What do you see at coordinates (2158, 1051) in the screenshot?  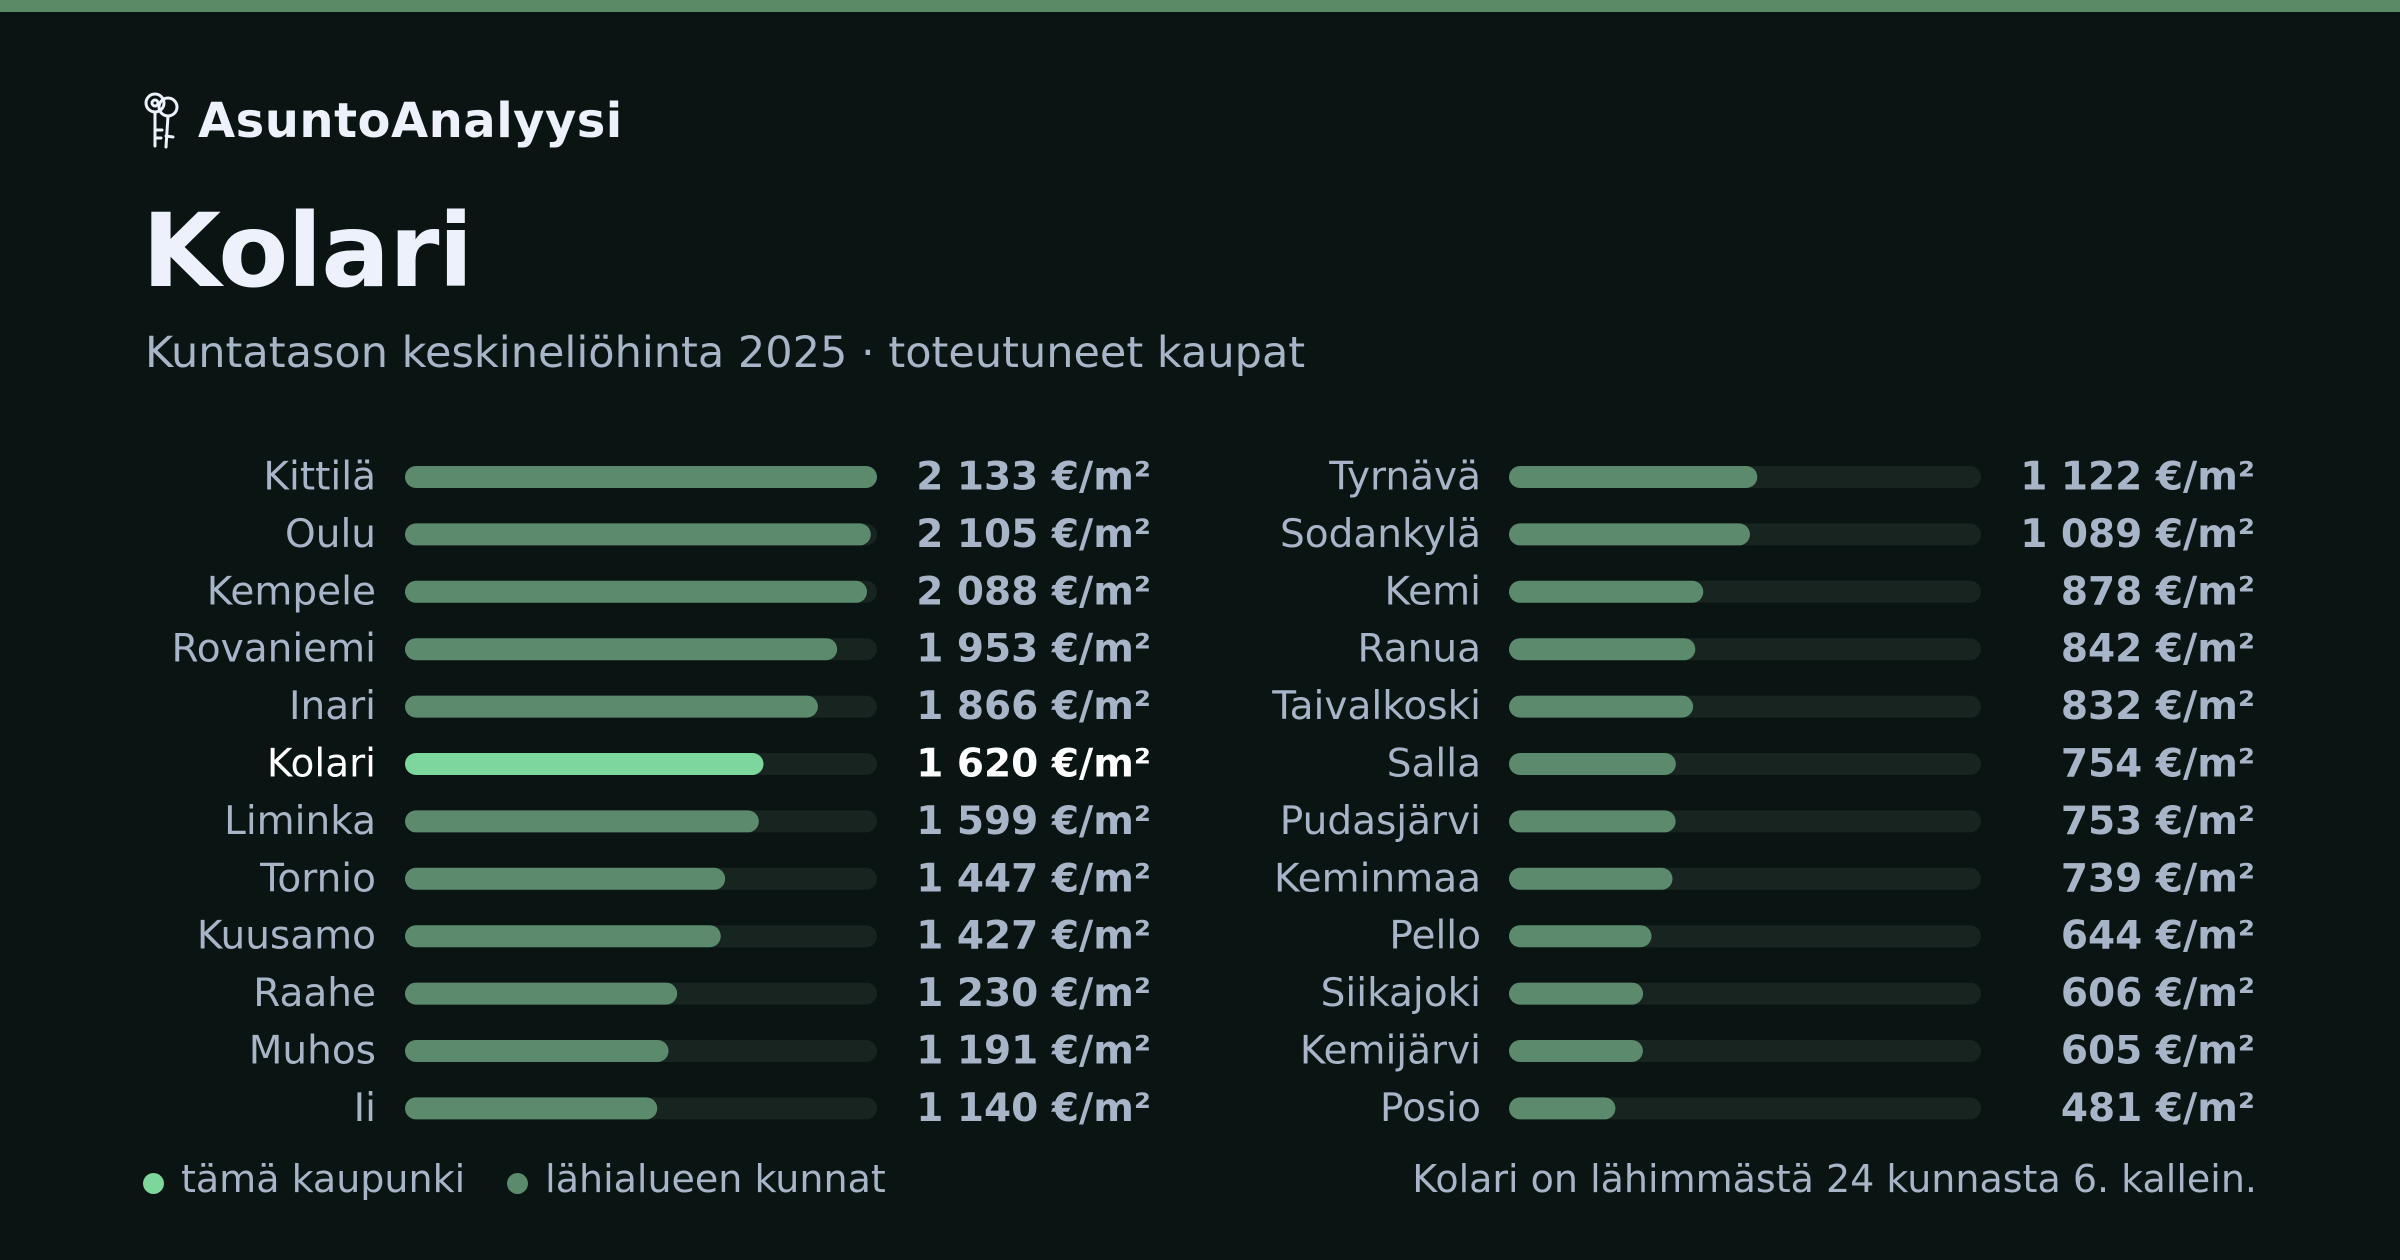 I see `value-label: 605 €/m²` at bounding box center [2158, 1051].